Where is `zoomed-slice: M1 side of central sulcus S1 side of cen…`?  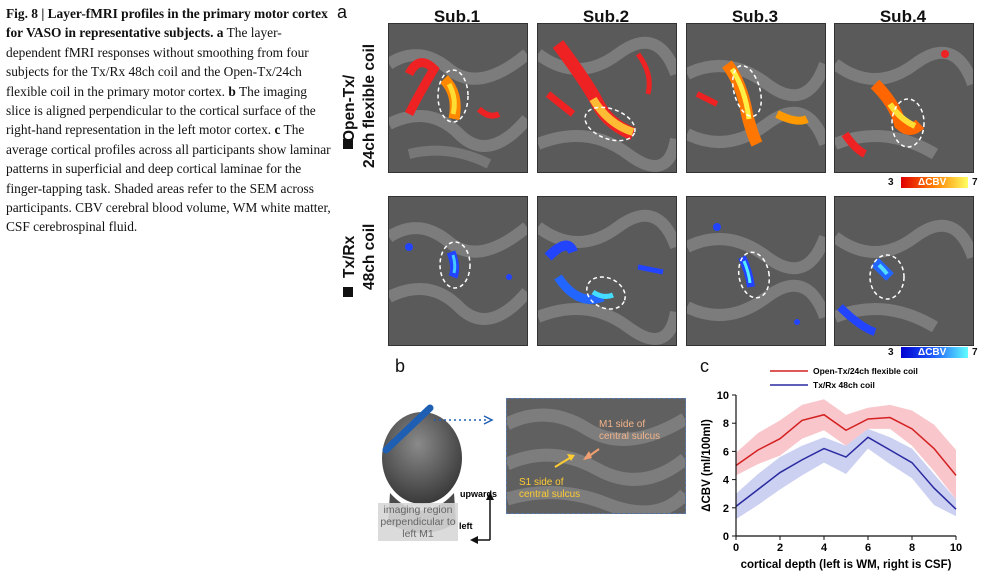 zoomed-slice: M1 side of central sulcus S1 side of cen… is located at coordinates (596, 456).